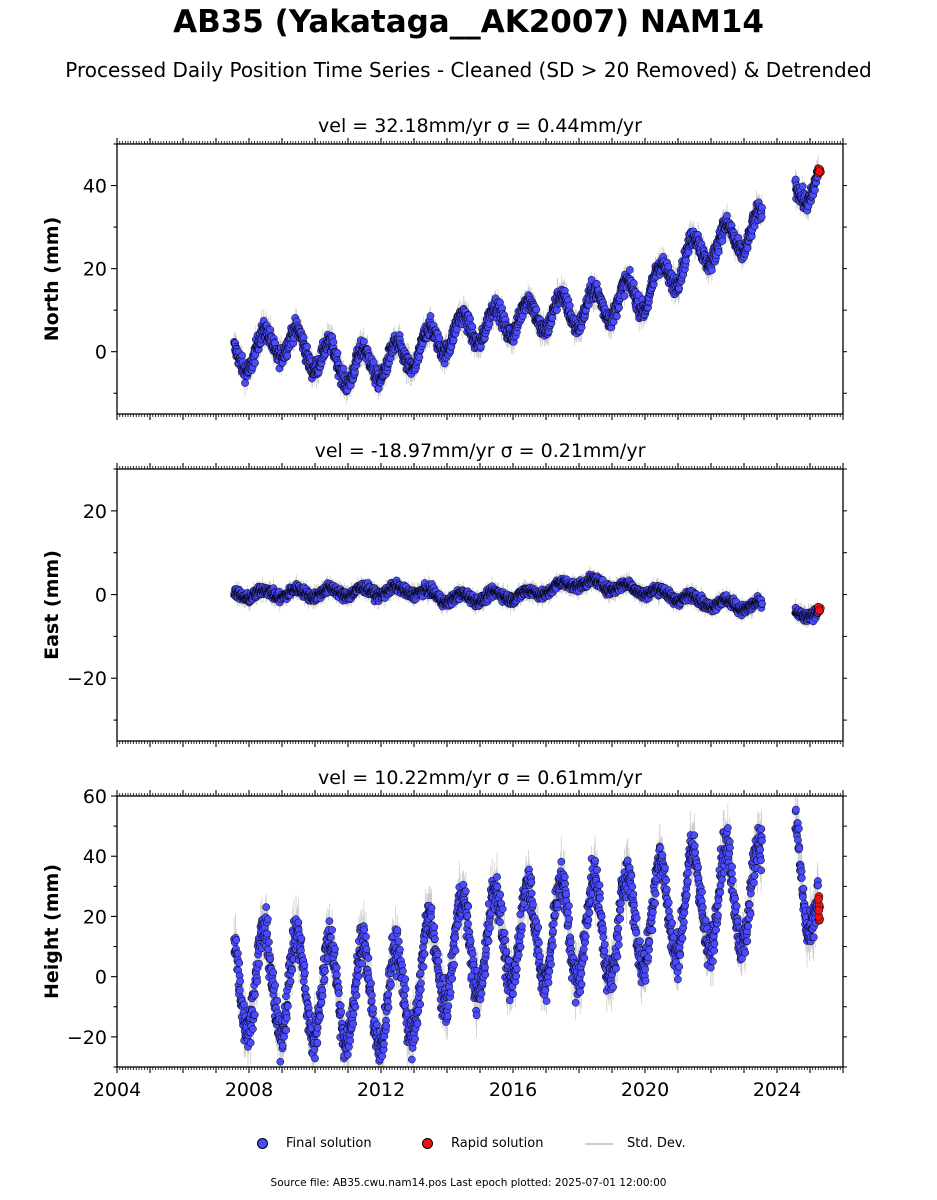 This screenshot has width=937, height=1200. Describe the element at coordinates (819, 610) in the screenshot. I see `east-rapid-point` at that location.